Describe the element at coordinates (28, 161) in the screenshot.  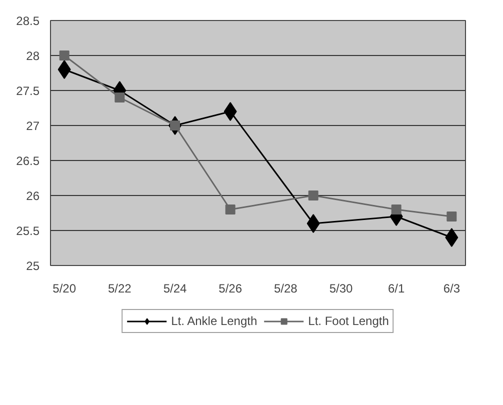
I see `y-tick-label: 26.5` at that location.